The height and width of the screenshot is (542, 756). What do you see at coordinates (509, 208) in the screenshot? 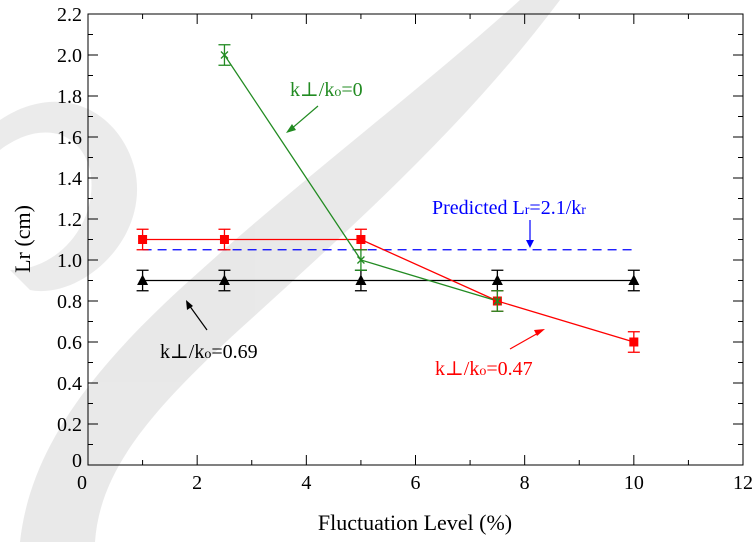
I see `annotation-predicted: Predicted Lr=2.1/kr` at bounding box center [509, 208].